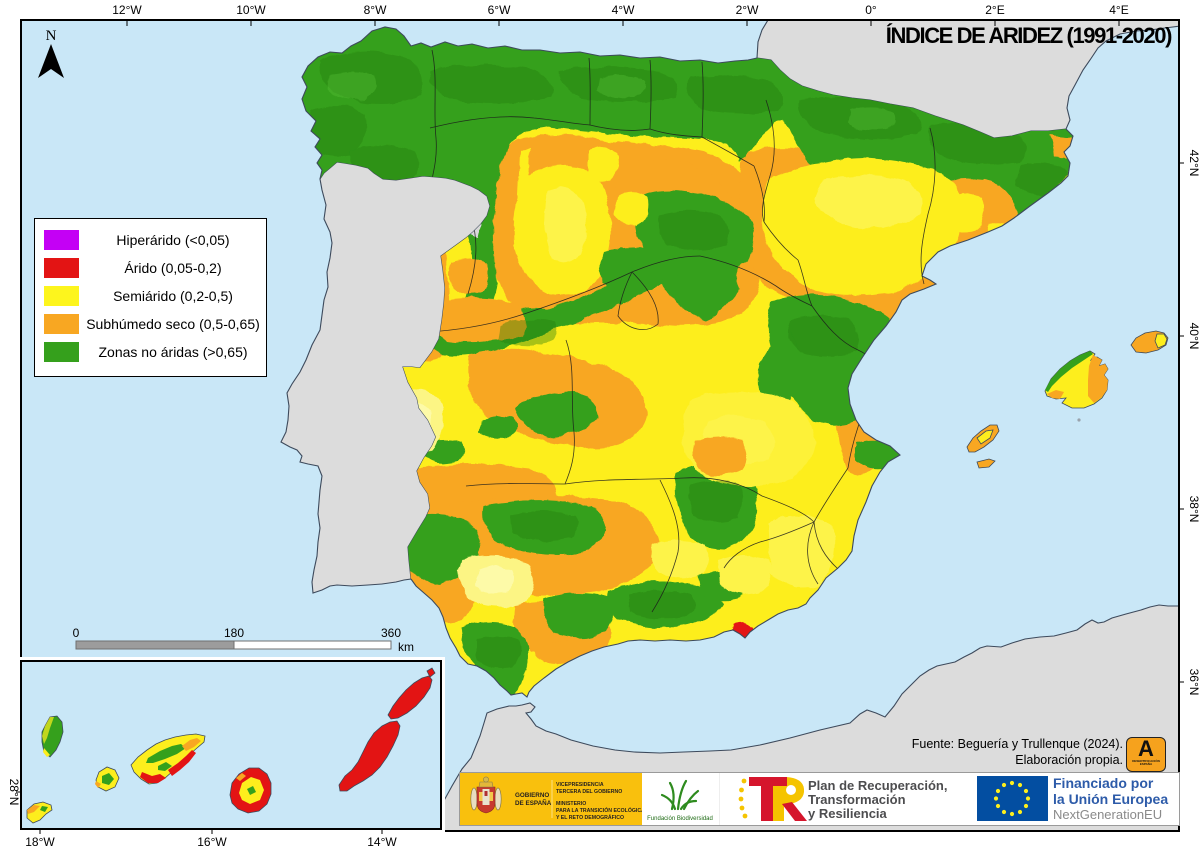  I want to click on svg-text: Financiado por, so click(1103, 783).